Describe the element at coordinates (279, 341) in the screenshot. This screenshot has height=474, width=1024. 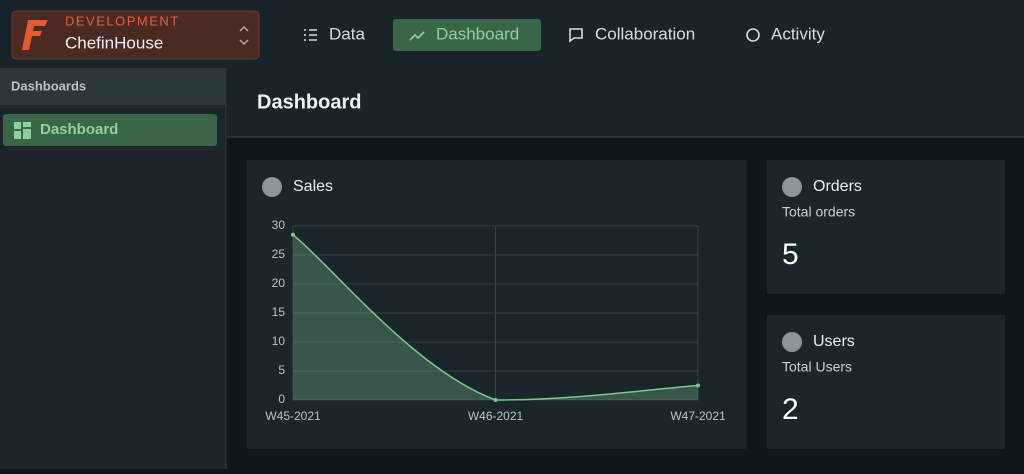
I see `y-tick-label: 10` at that location.